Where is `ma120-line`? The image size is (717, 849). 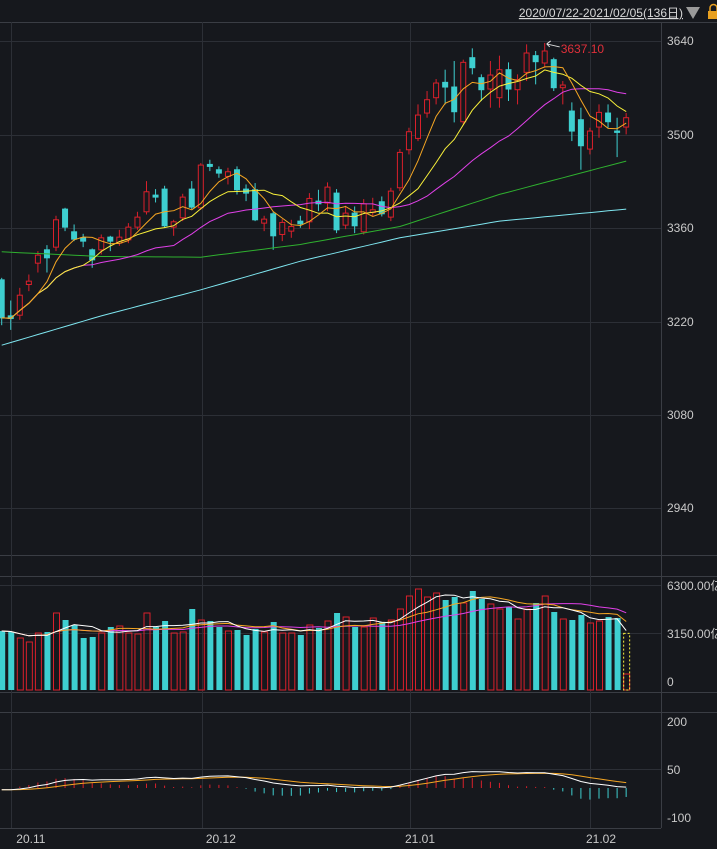 ma120-line is located at coordinates (314, 277).